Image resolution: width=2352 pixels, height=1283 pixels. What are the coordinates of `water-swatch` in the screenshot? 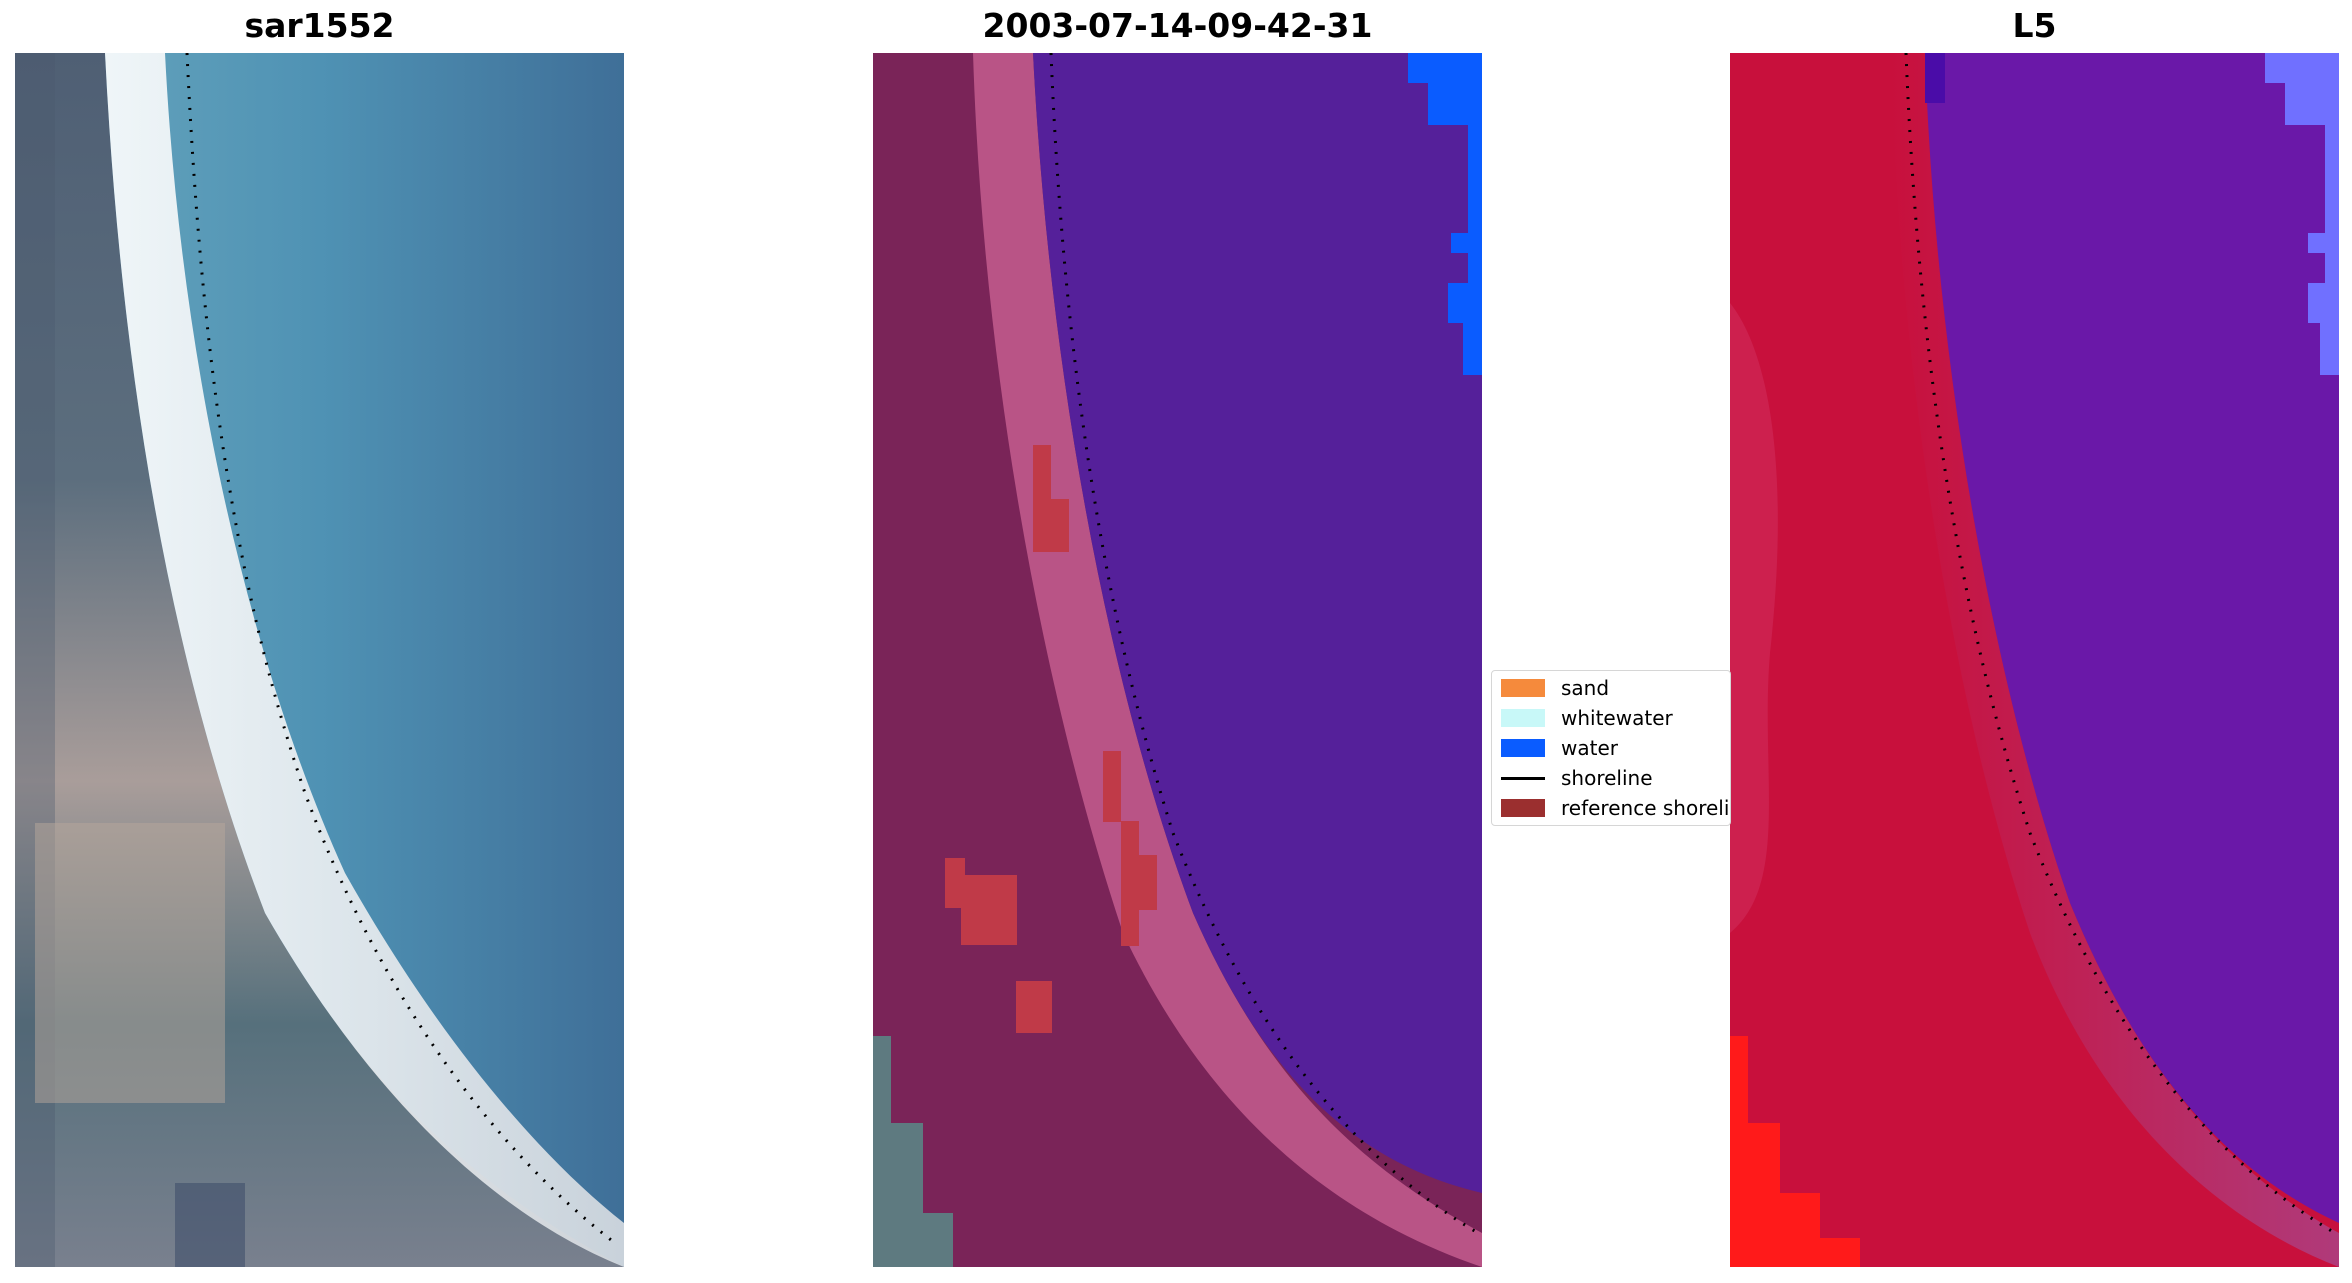 It's located at (1523, 748).